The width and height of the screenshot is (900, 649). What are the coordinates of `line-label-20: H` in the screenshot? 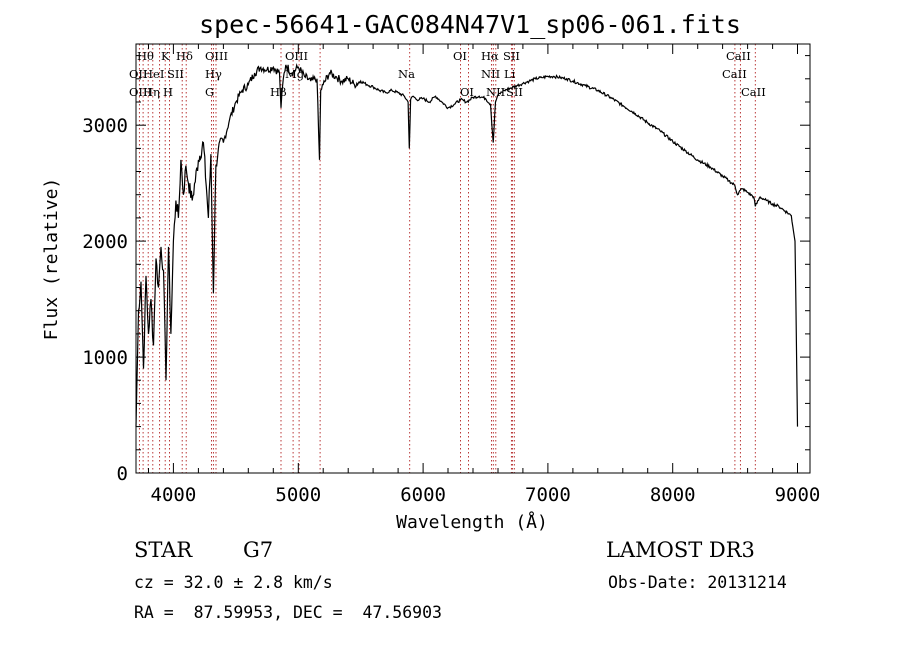 It's located at (168, 92).